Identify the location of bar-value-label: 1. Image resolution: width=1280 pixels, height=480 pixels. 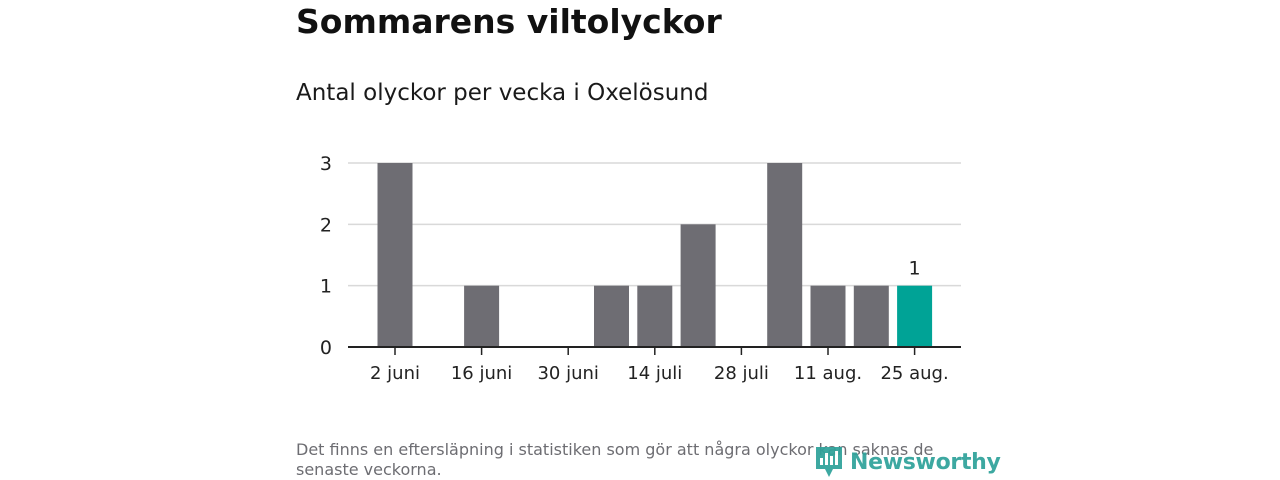
(915, 269).